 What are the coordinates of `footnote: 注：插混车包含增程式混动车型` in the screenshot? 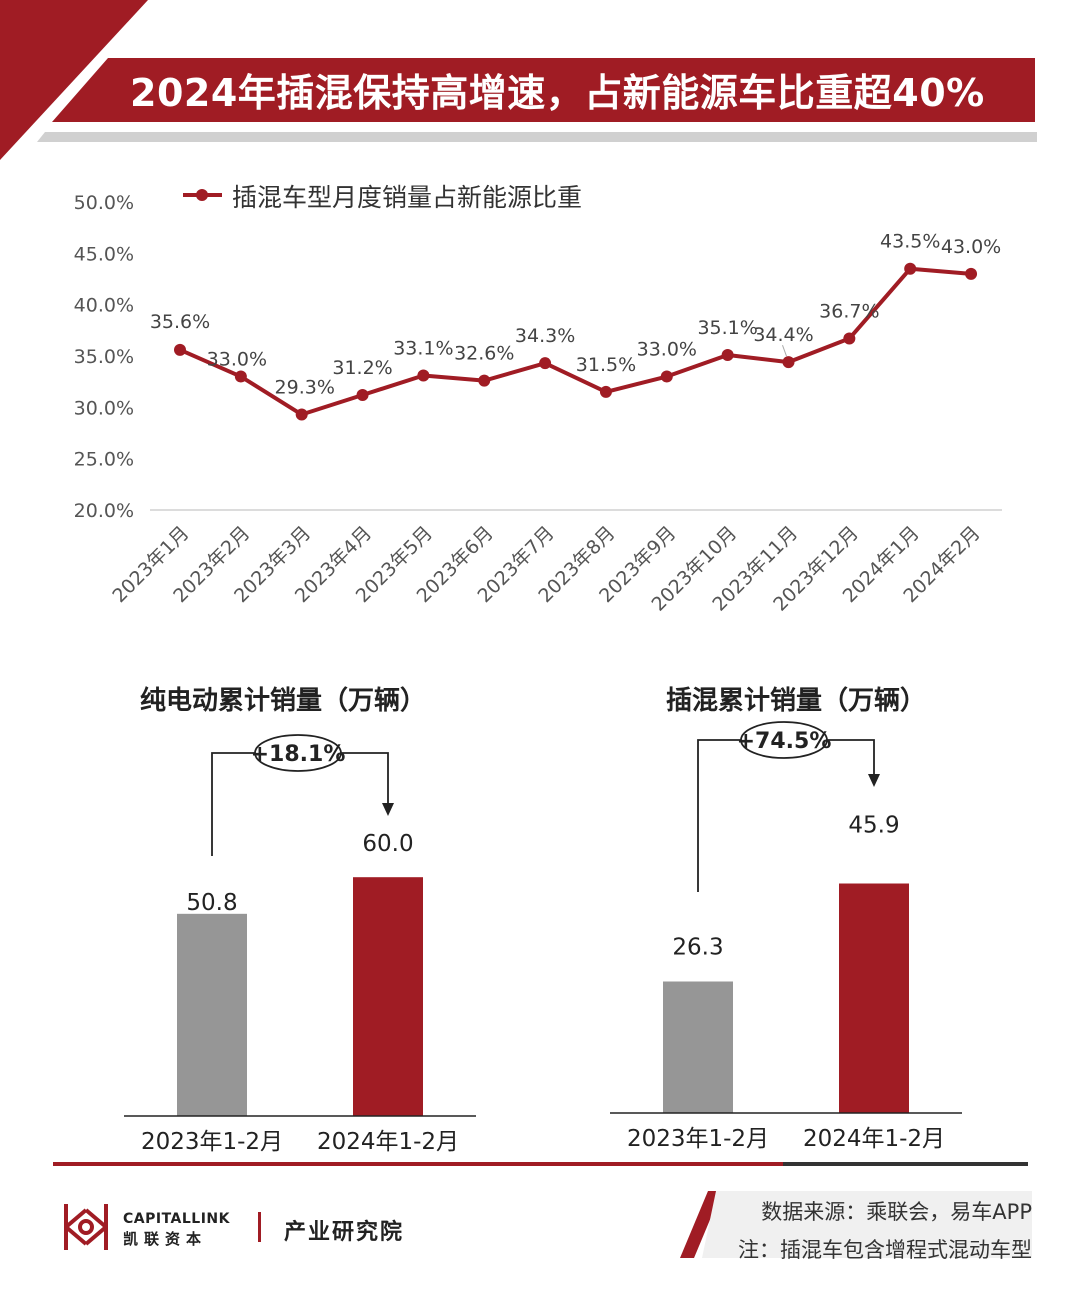 It's located at (885, 1250).